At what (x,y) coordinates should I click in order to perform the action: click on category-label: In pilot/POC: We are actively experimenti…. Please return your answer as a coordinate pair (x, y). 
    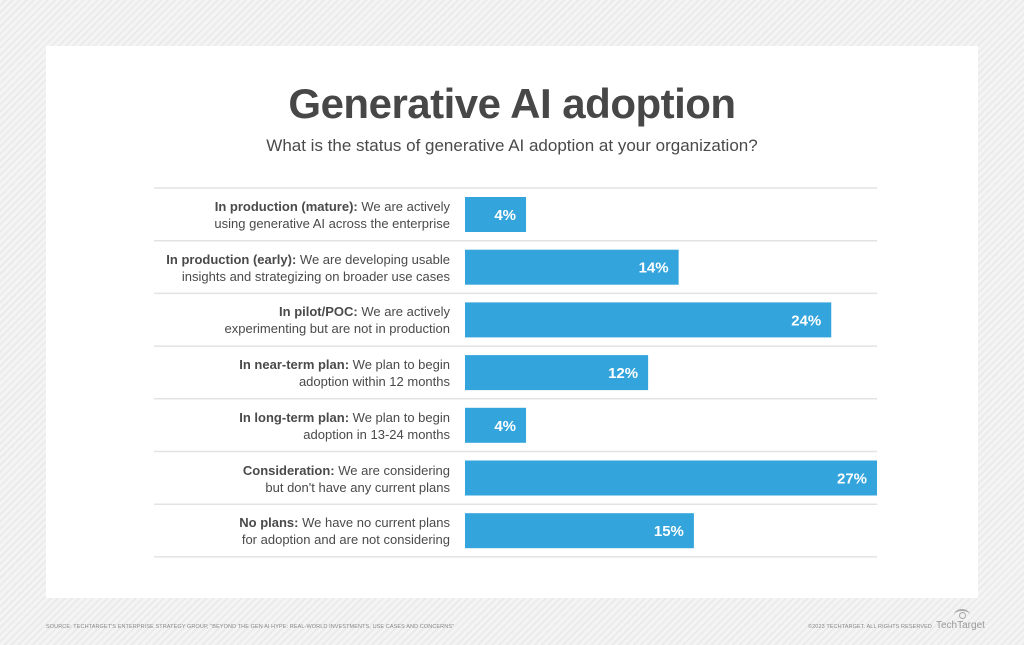
    Looking at the image, I should click on (300, 320).